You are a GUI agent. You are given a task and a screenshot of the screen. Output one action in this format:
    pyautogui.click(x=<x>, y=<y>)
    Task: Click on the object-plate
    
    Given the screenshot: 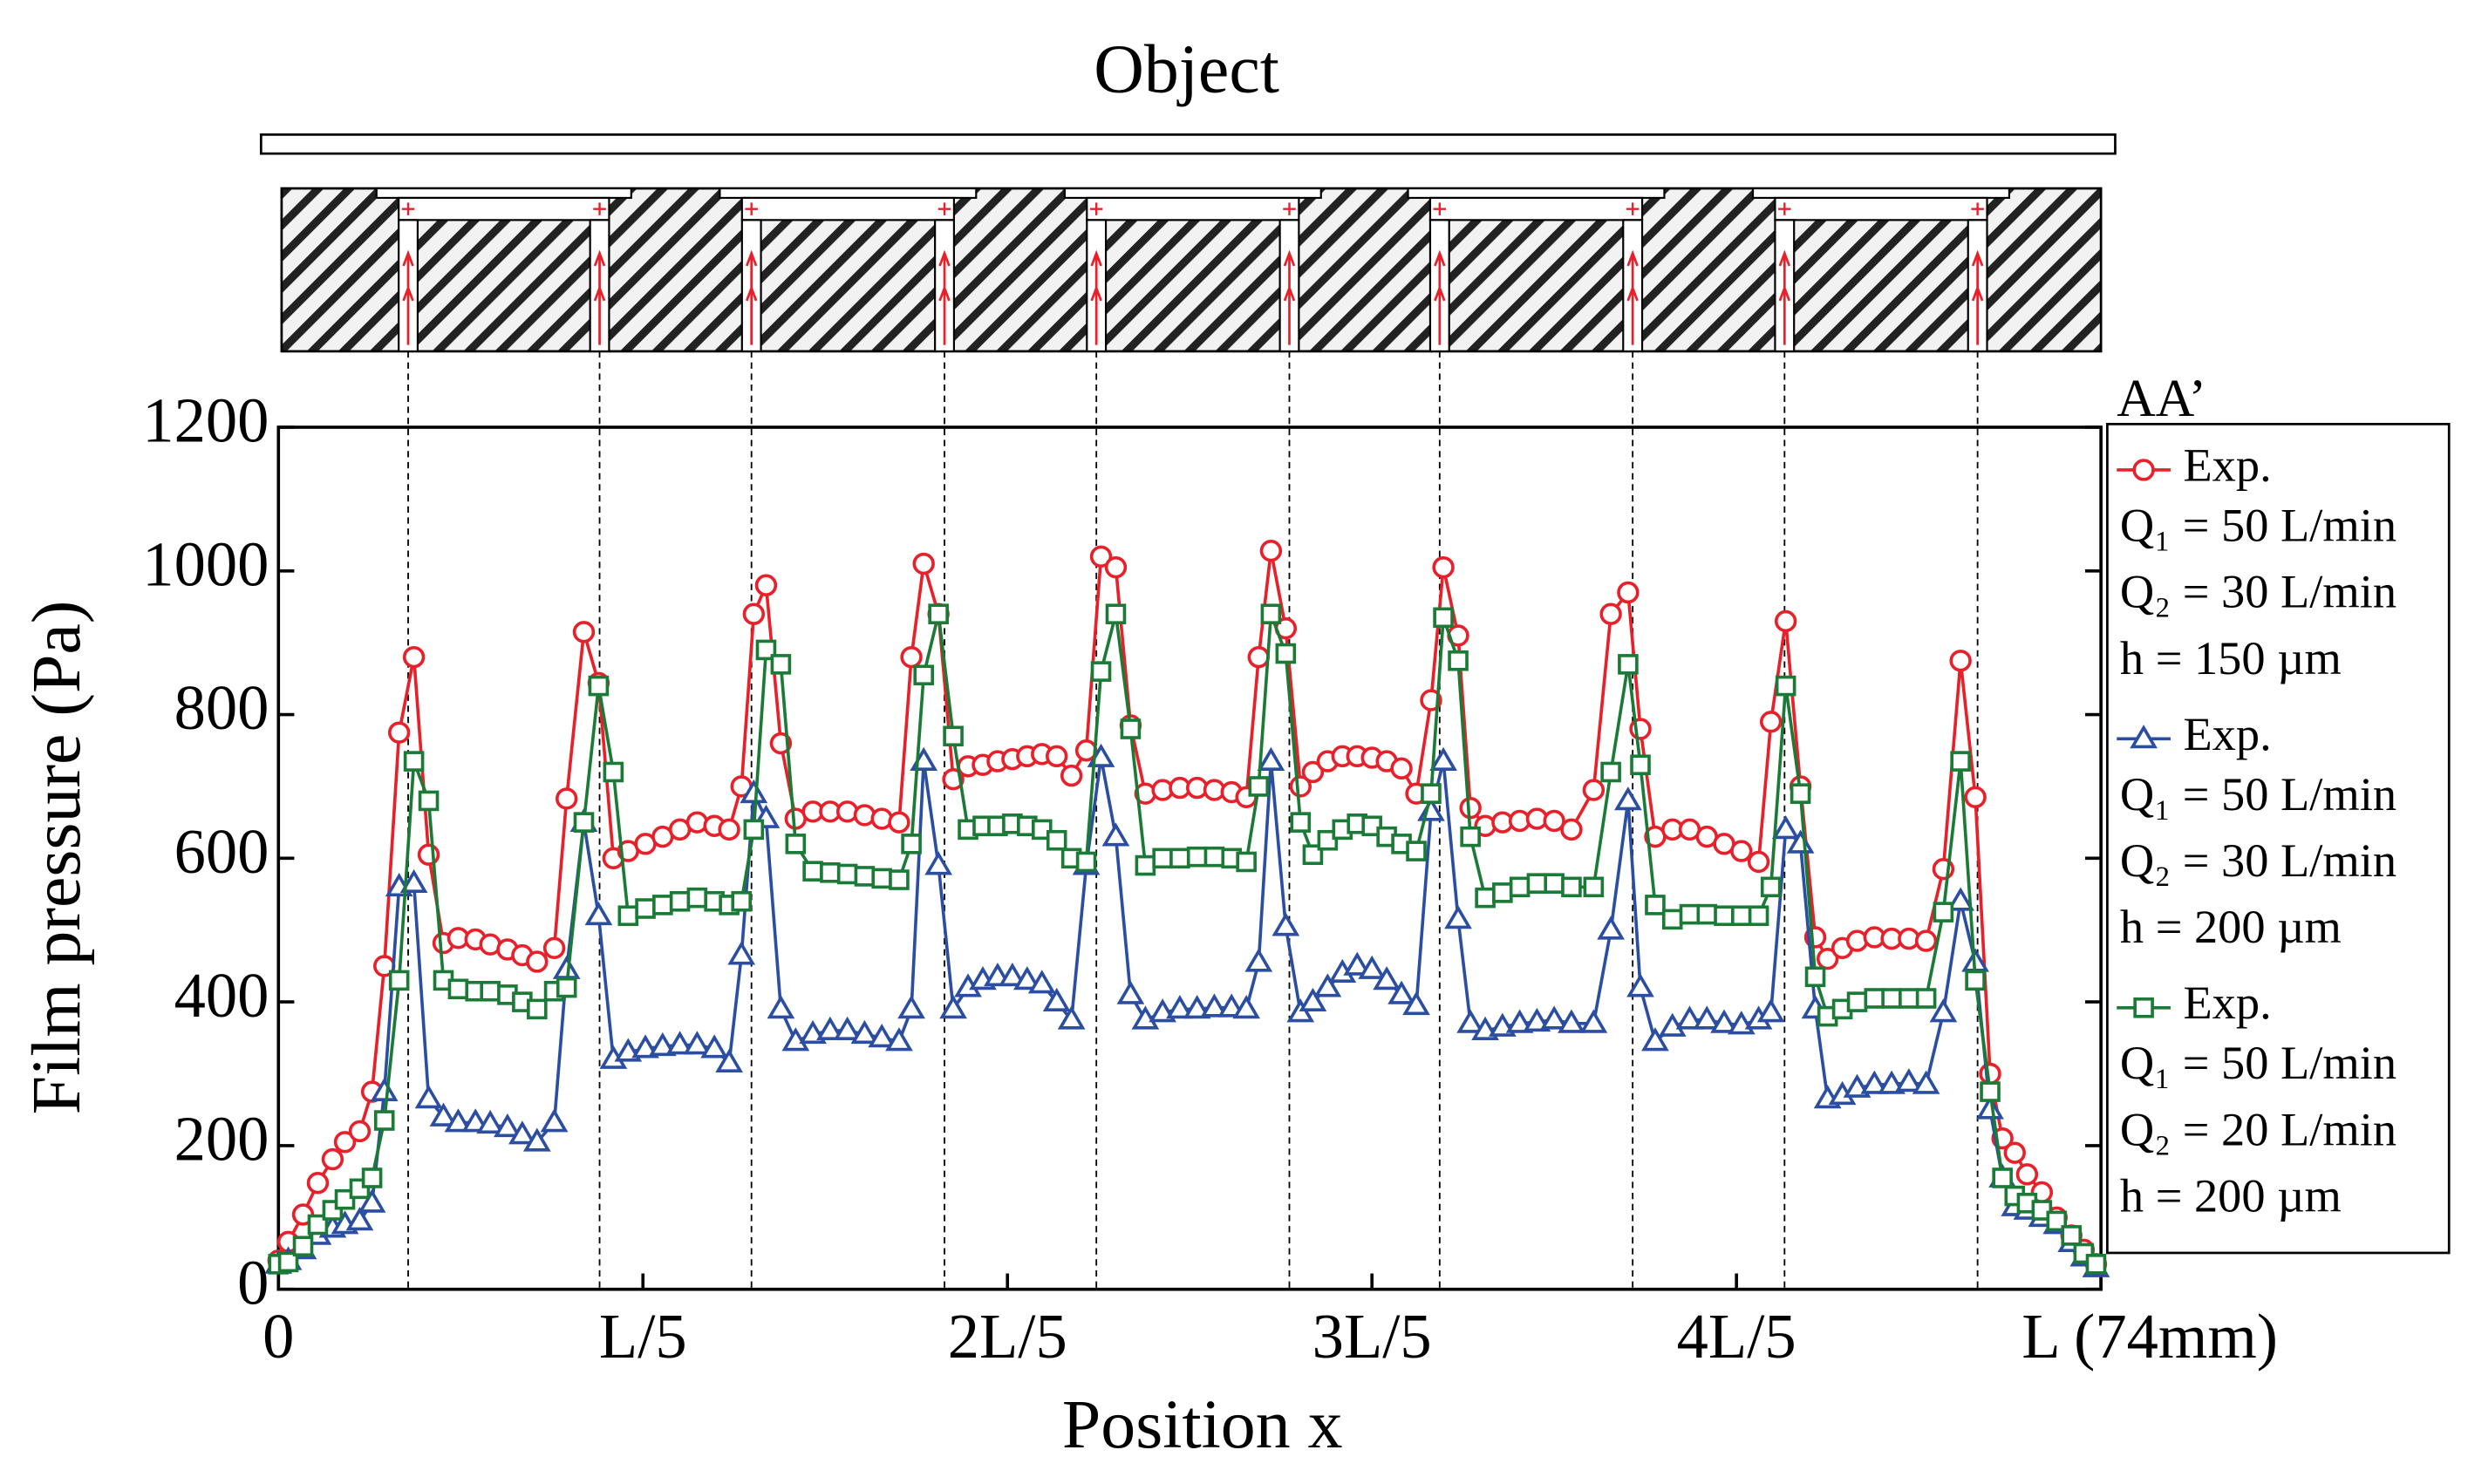 What is the action you would take?
    pyautogui.click(x=1188, y=144)
    